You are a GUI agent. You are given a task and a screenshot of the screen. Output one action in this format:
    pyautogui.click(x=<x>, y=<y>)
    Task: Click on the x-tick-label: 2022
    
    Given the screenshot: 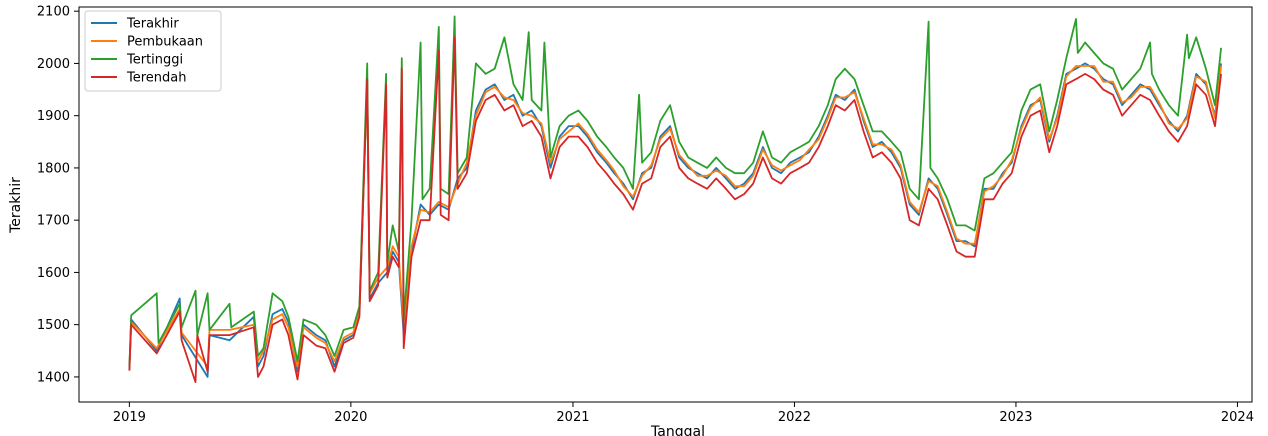 What is the action you would take?
    pyautogui.click(x=794, y=417)
    